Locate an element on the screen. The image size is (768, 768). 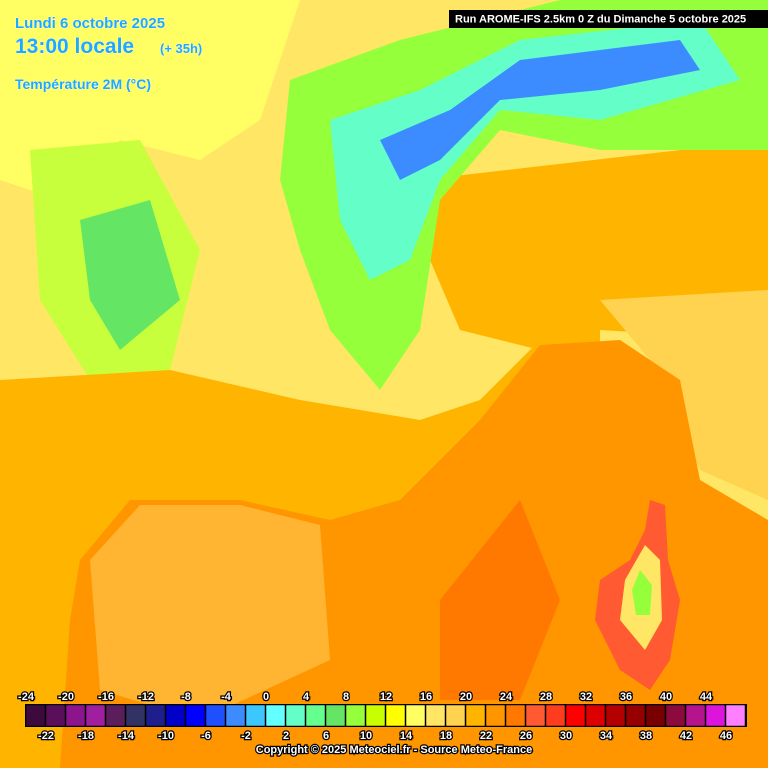
legend-label: 0 is located at coordinates (266, 697).